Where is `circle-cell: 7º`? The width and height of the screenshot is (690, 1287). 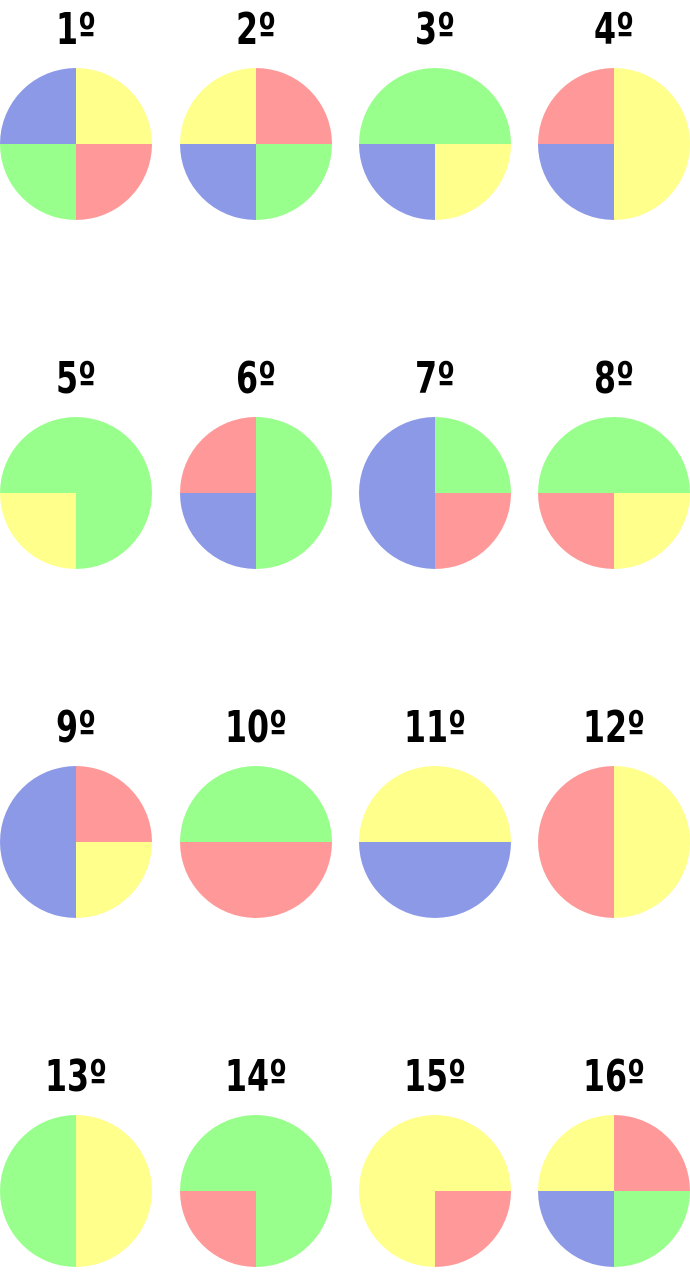
circle-cell: 7º is located at coordinates (435, 469).